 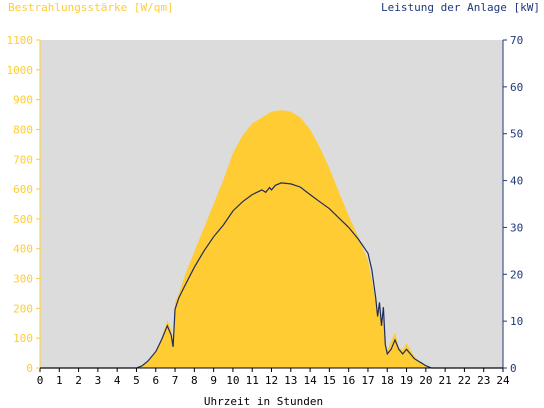 What do you see at coordinates (516, 227) in the screenshot?
I see `y-right-tick-label: 30` at bounding box center [516, 227].